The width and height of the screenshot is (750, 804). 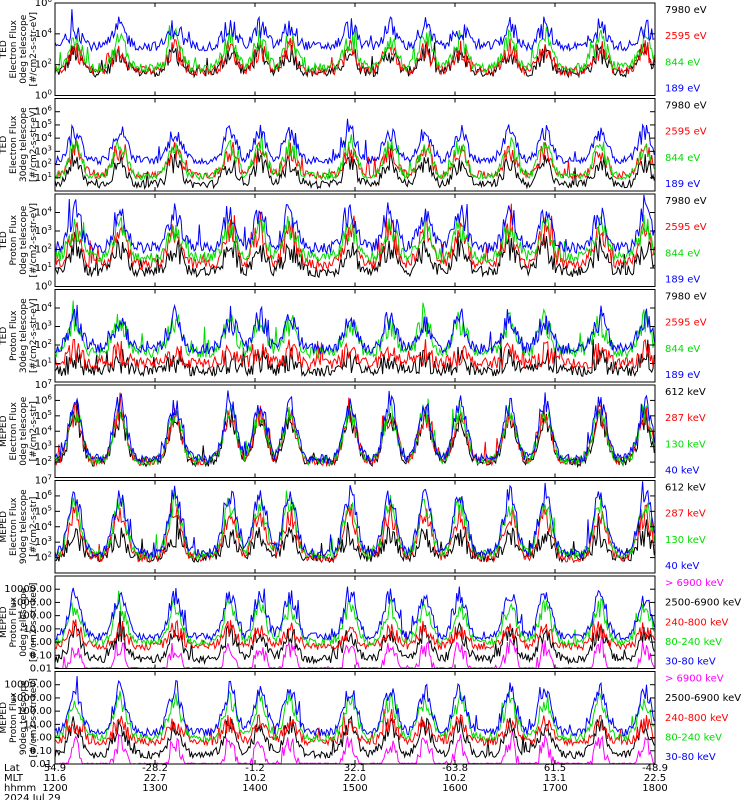 What do you see at coordinates (34, 717) in the screenshot?
I see `y-axis-label-line: [#/cm2-s-str-keV]` at bounding box center [34, 717].